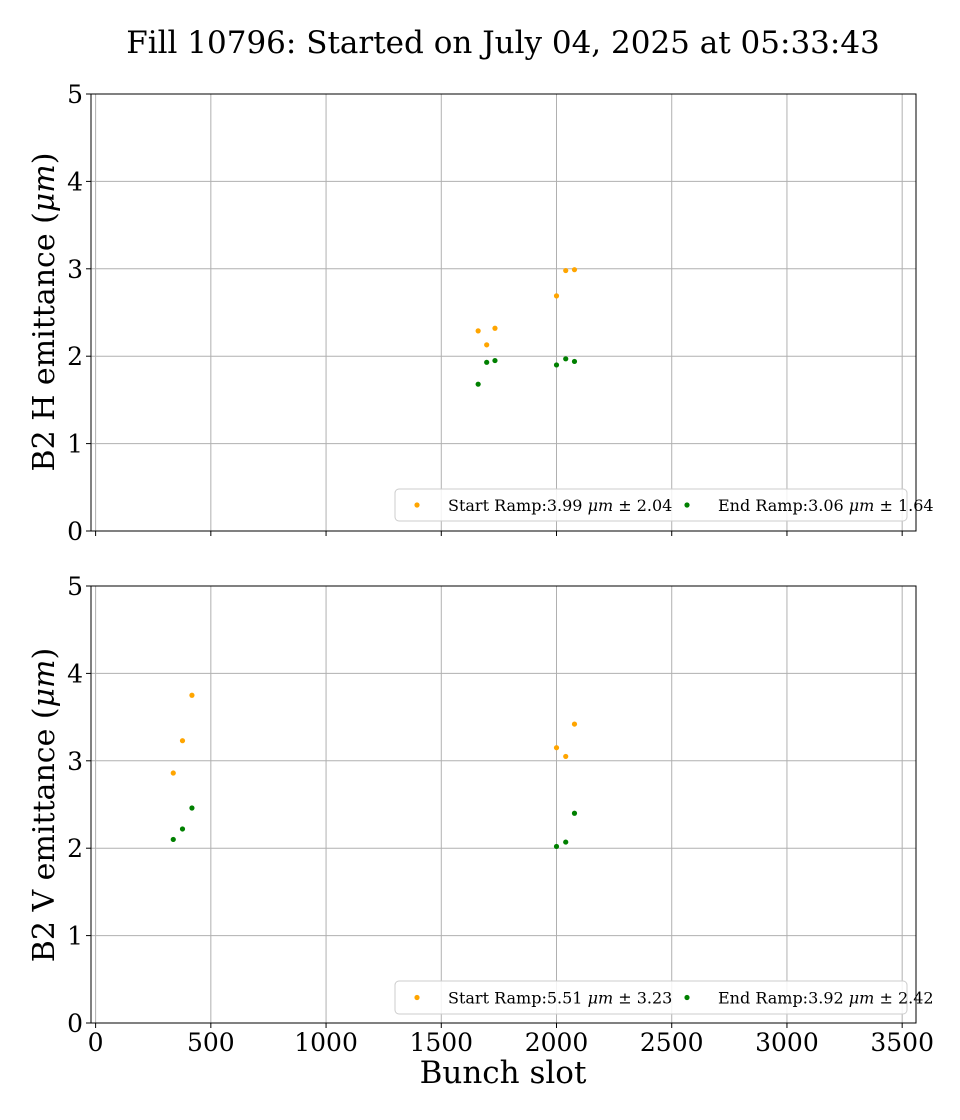 The image size is (960, 1120). I want to click on bottom-y-axis-label: B2 V emittance (μm), so click(44, 805).